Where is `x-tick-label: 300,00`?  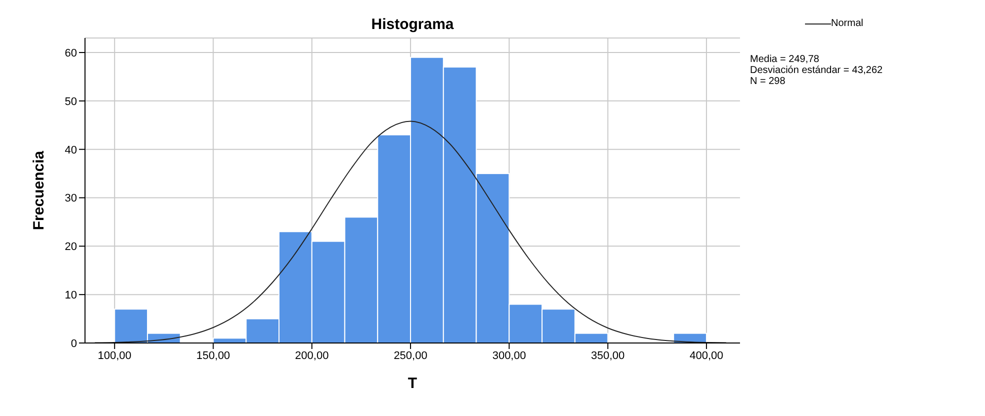 x-tick-label: 300,00 is located at coordinates (509, 356).